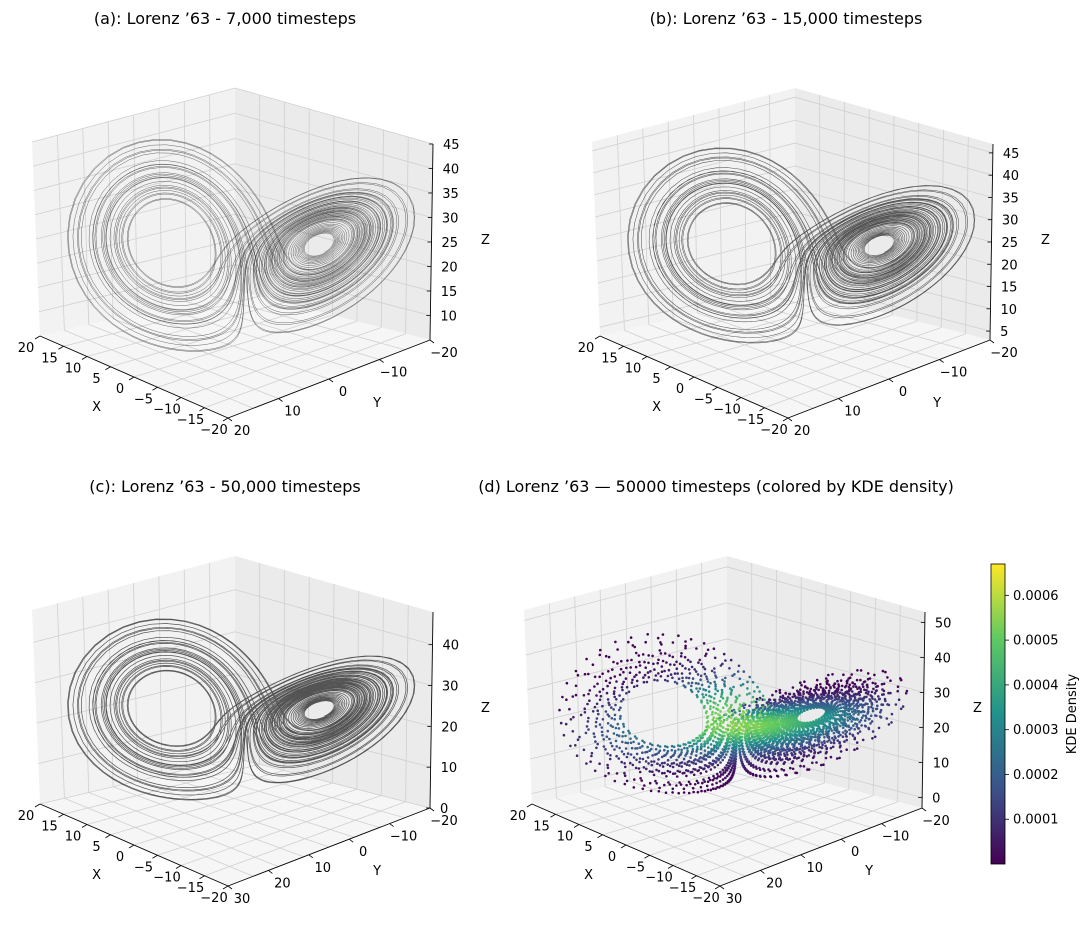  I want to click on z-axis-line, so click(923, 710).